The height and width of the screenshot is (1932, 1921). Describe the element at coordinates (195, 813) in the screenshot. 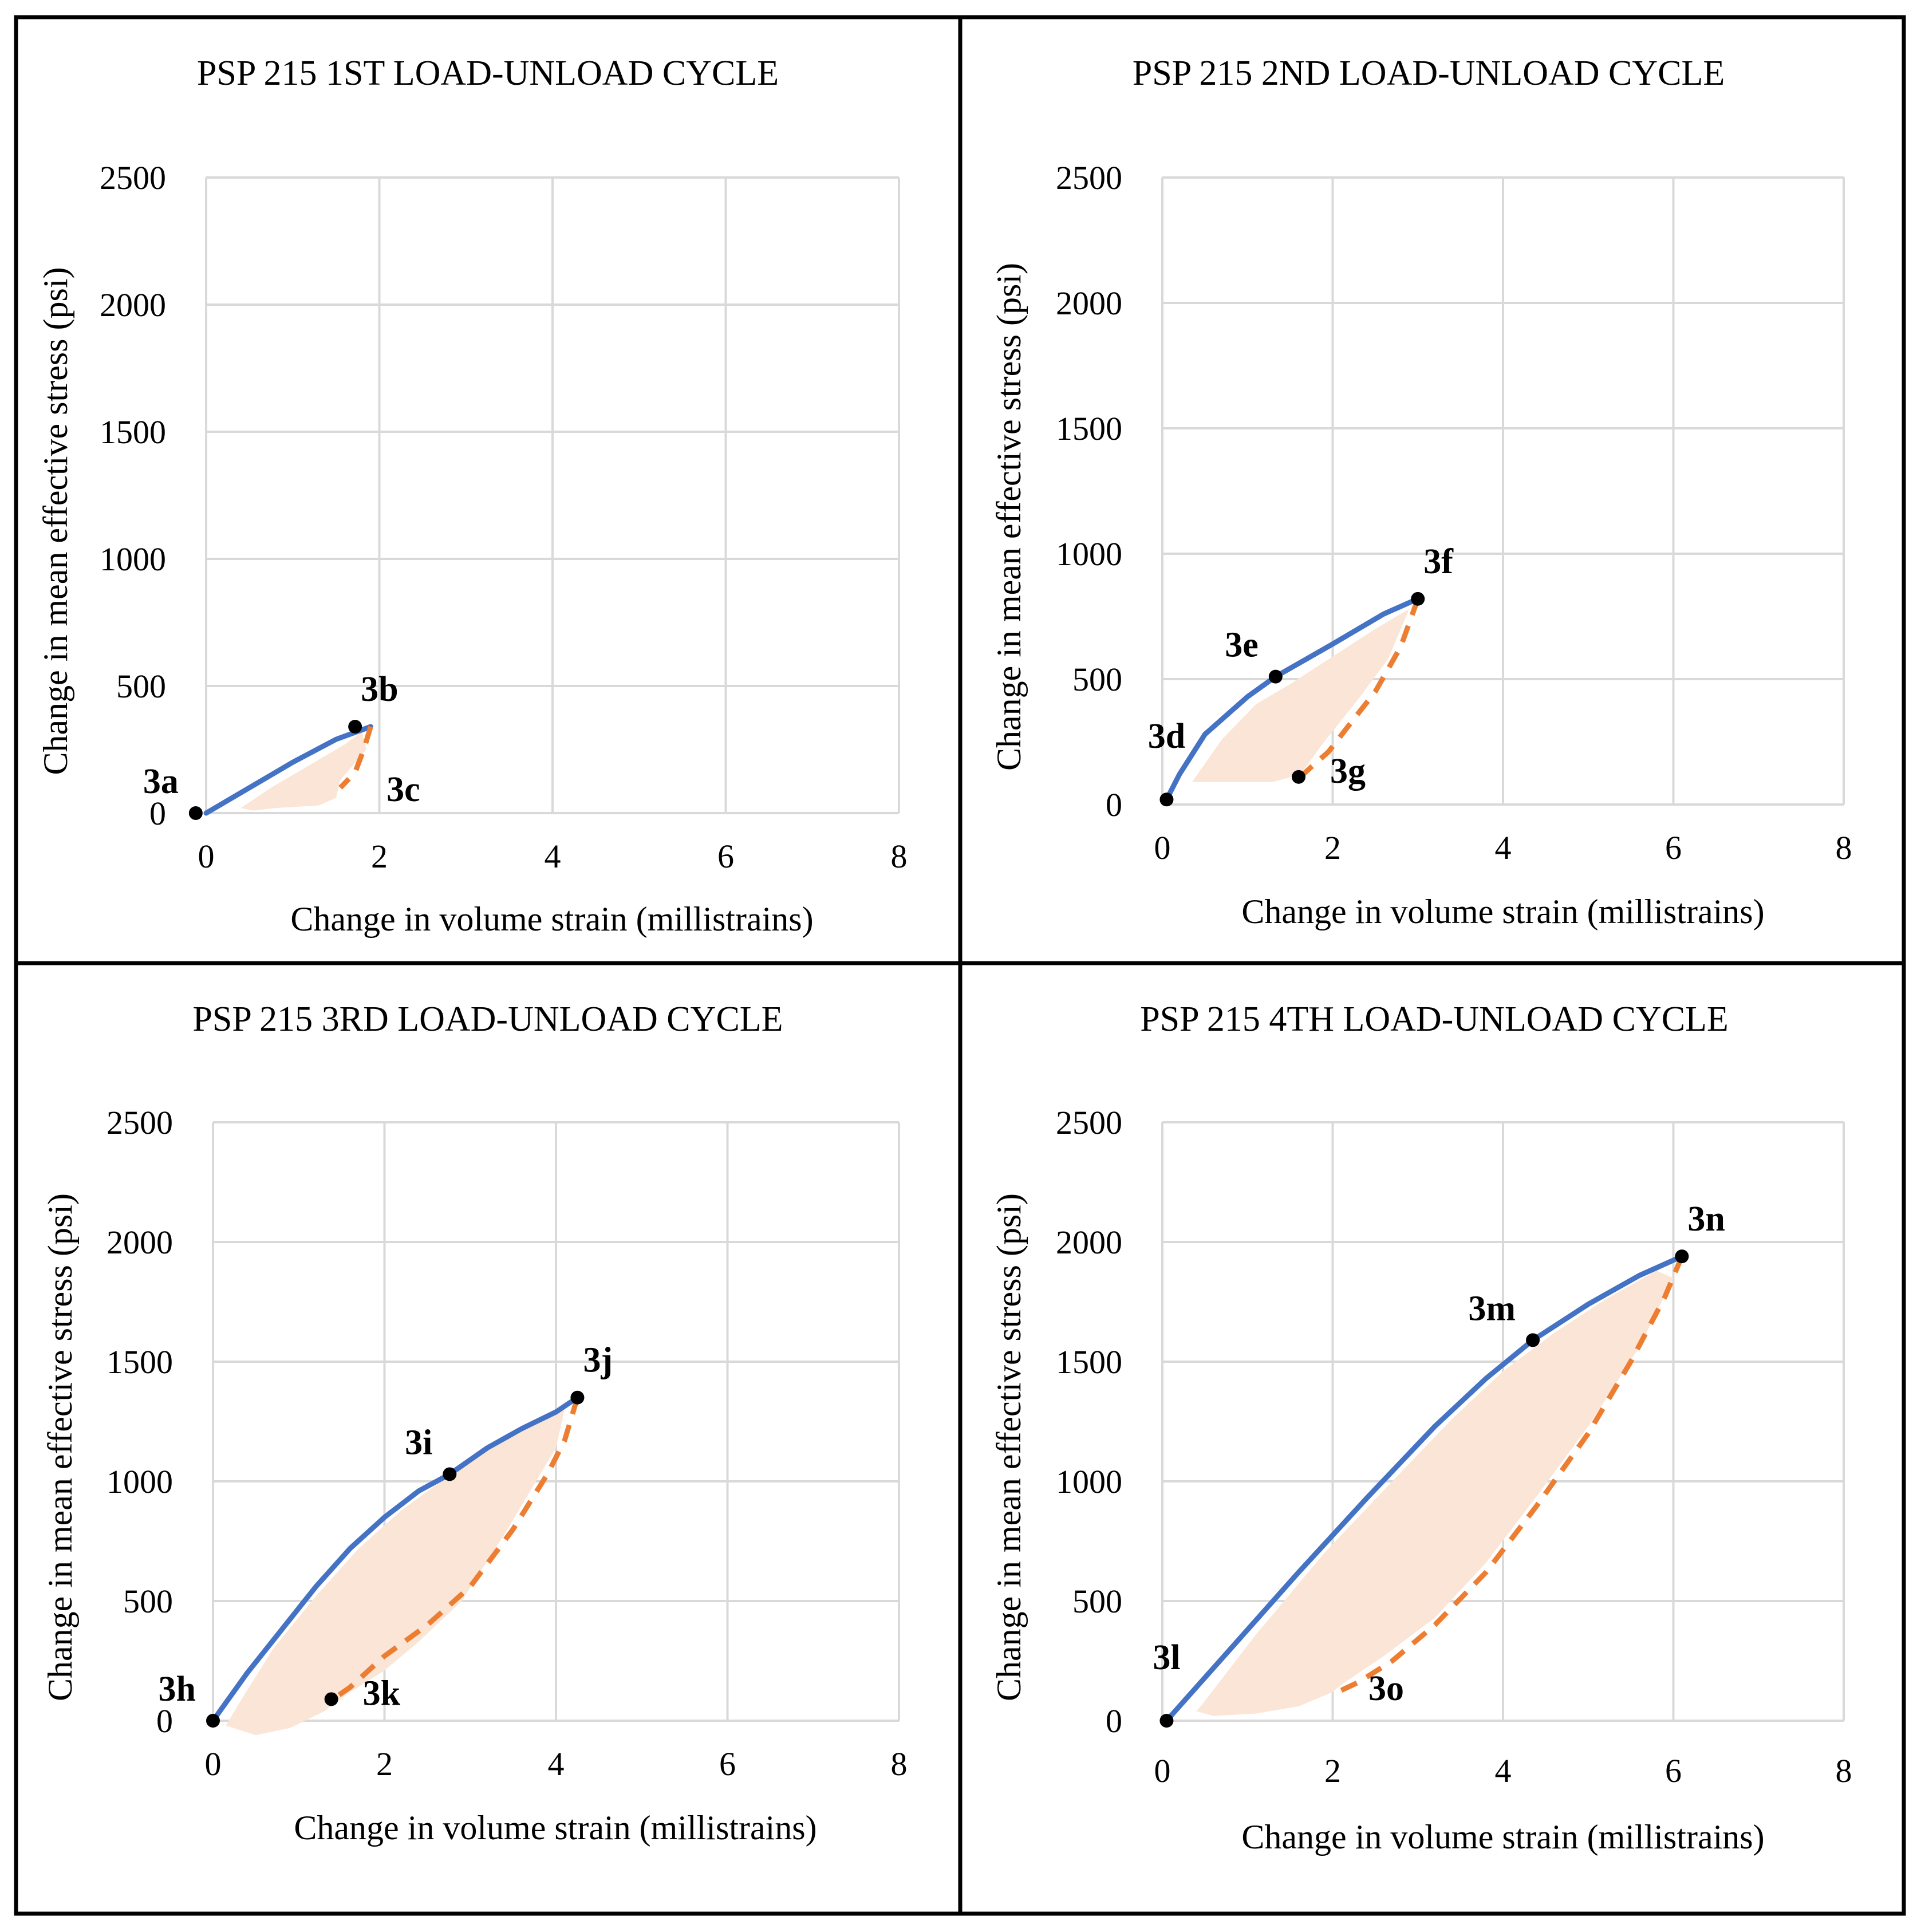

I see `data-point-3a` at that location.